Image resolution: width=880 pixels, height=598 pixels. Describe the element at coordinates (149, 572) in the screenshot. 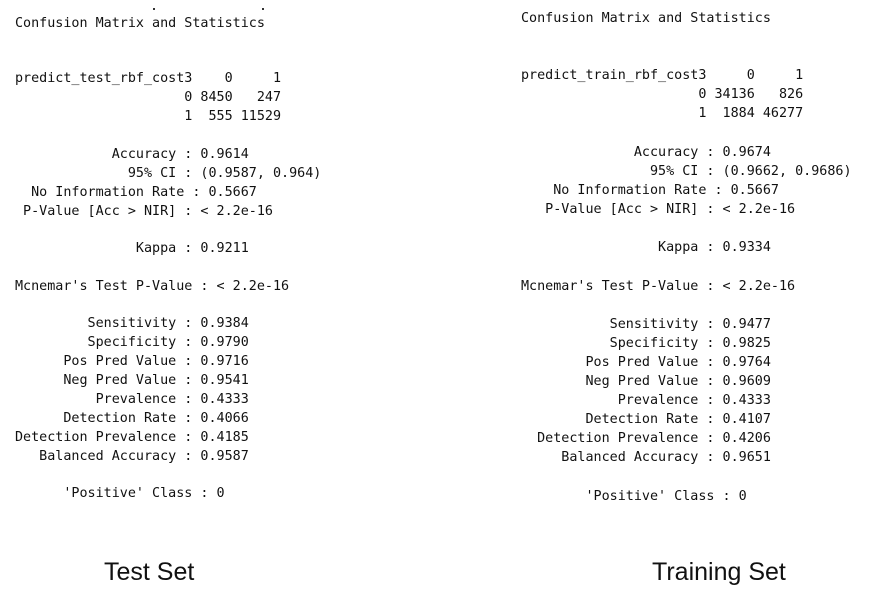

I see `test-set-caption: Test Set` at that location.